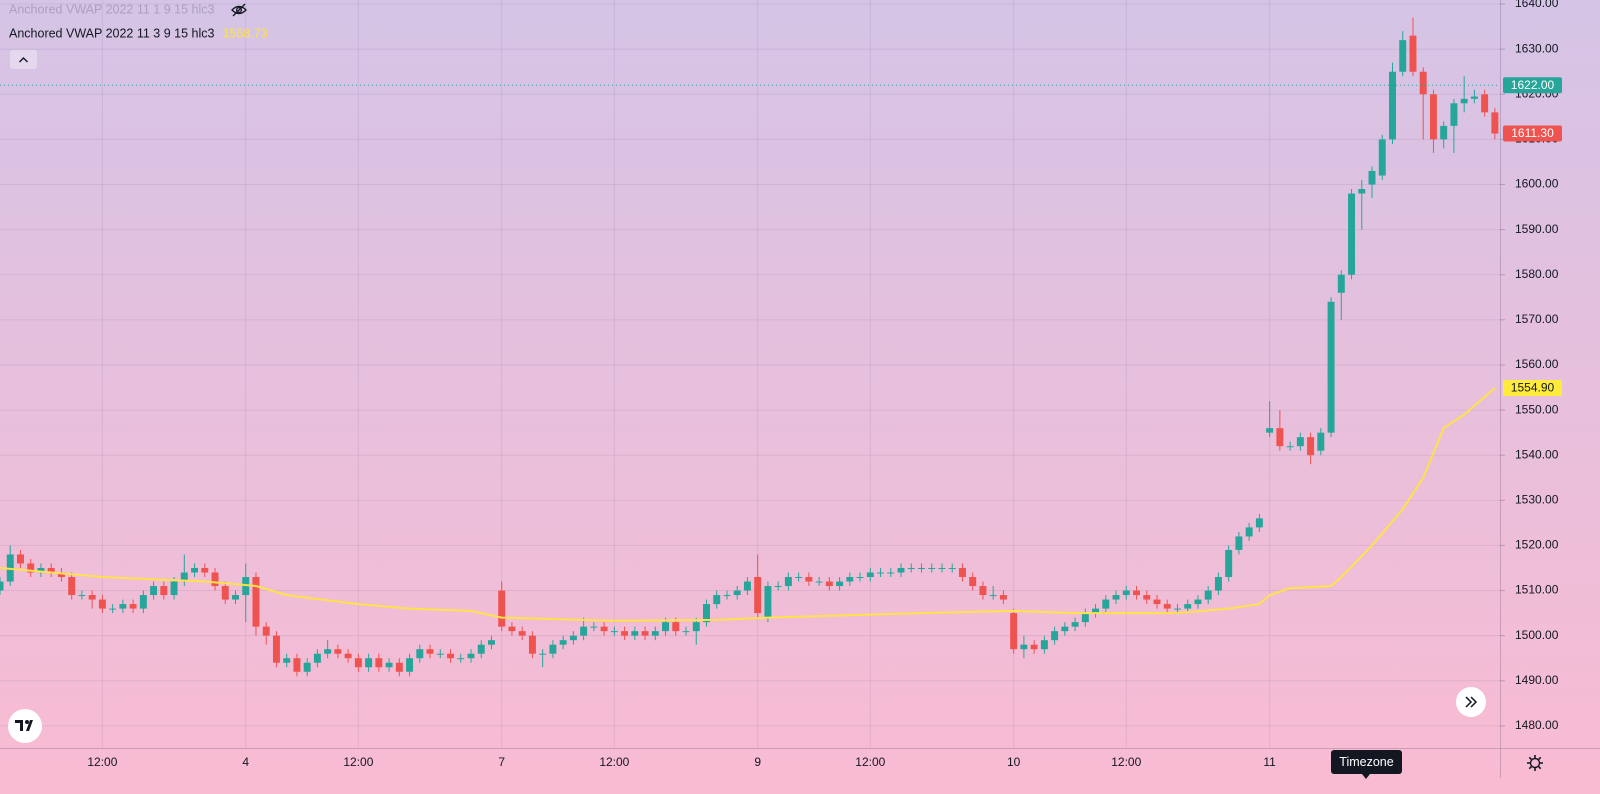 This screenshot has width=1600, height=794. Describe the element at coordinates (25, 726) in the screenshot. I see `logo` at that location.